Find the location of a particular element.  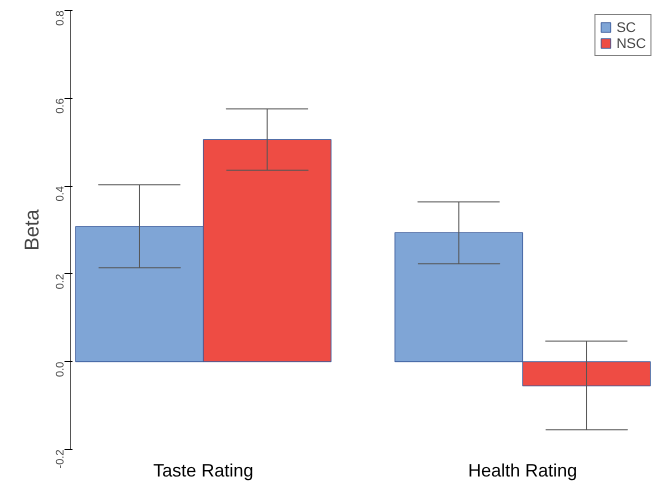

y-tick-label: 0.8 is located at coordinates (60, 18).